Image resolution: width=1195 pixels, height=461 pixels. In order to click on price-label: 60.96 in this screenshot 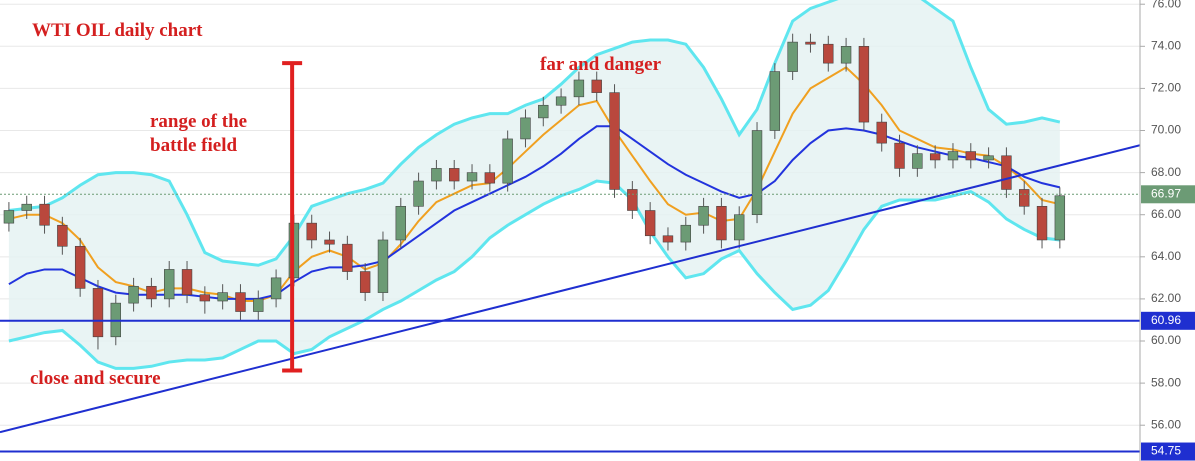, I will do `click(1166, 320)`.